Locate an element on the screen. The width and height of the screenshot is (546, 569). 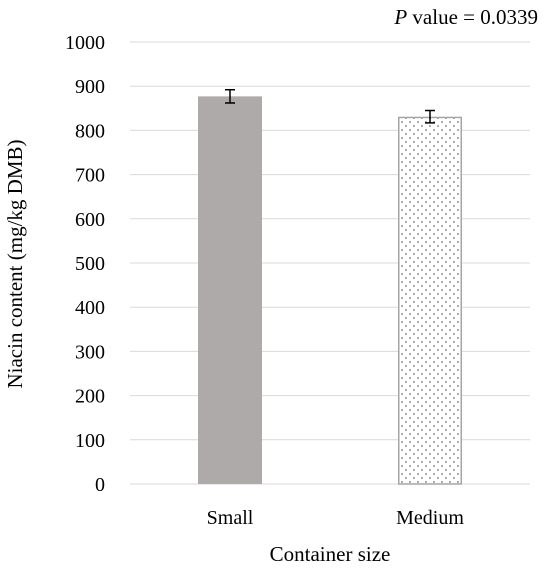
x-axis-tick-labels: Small Medium is located at coordinates (336, 518).